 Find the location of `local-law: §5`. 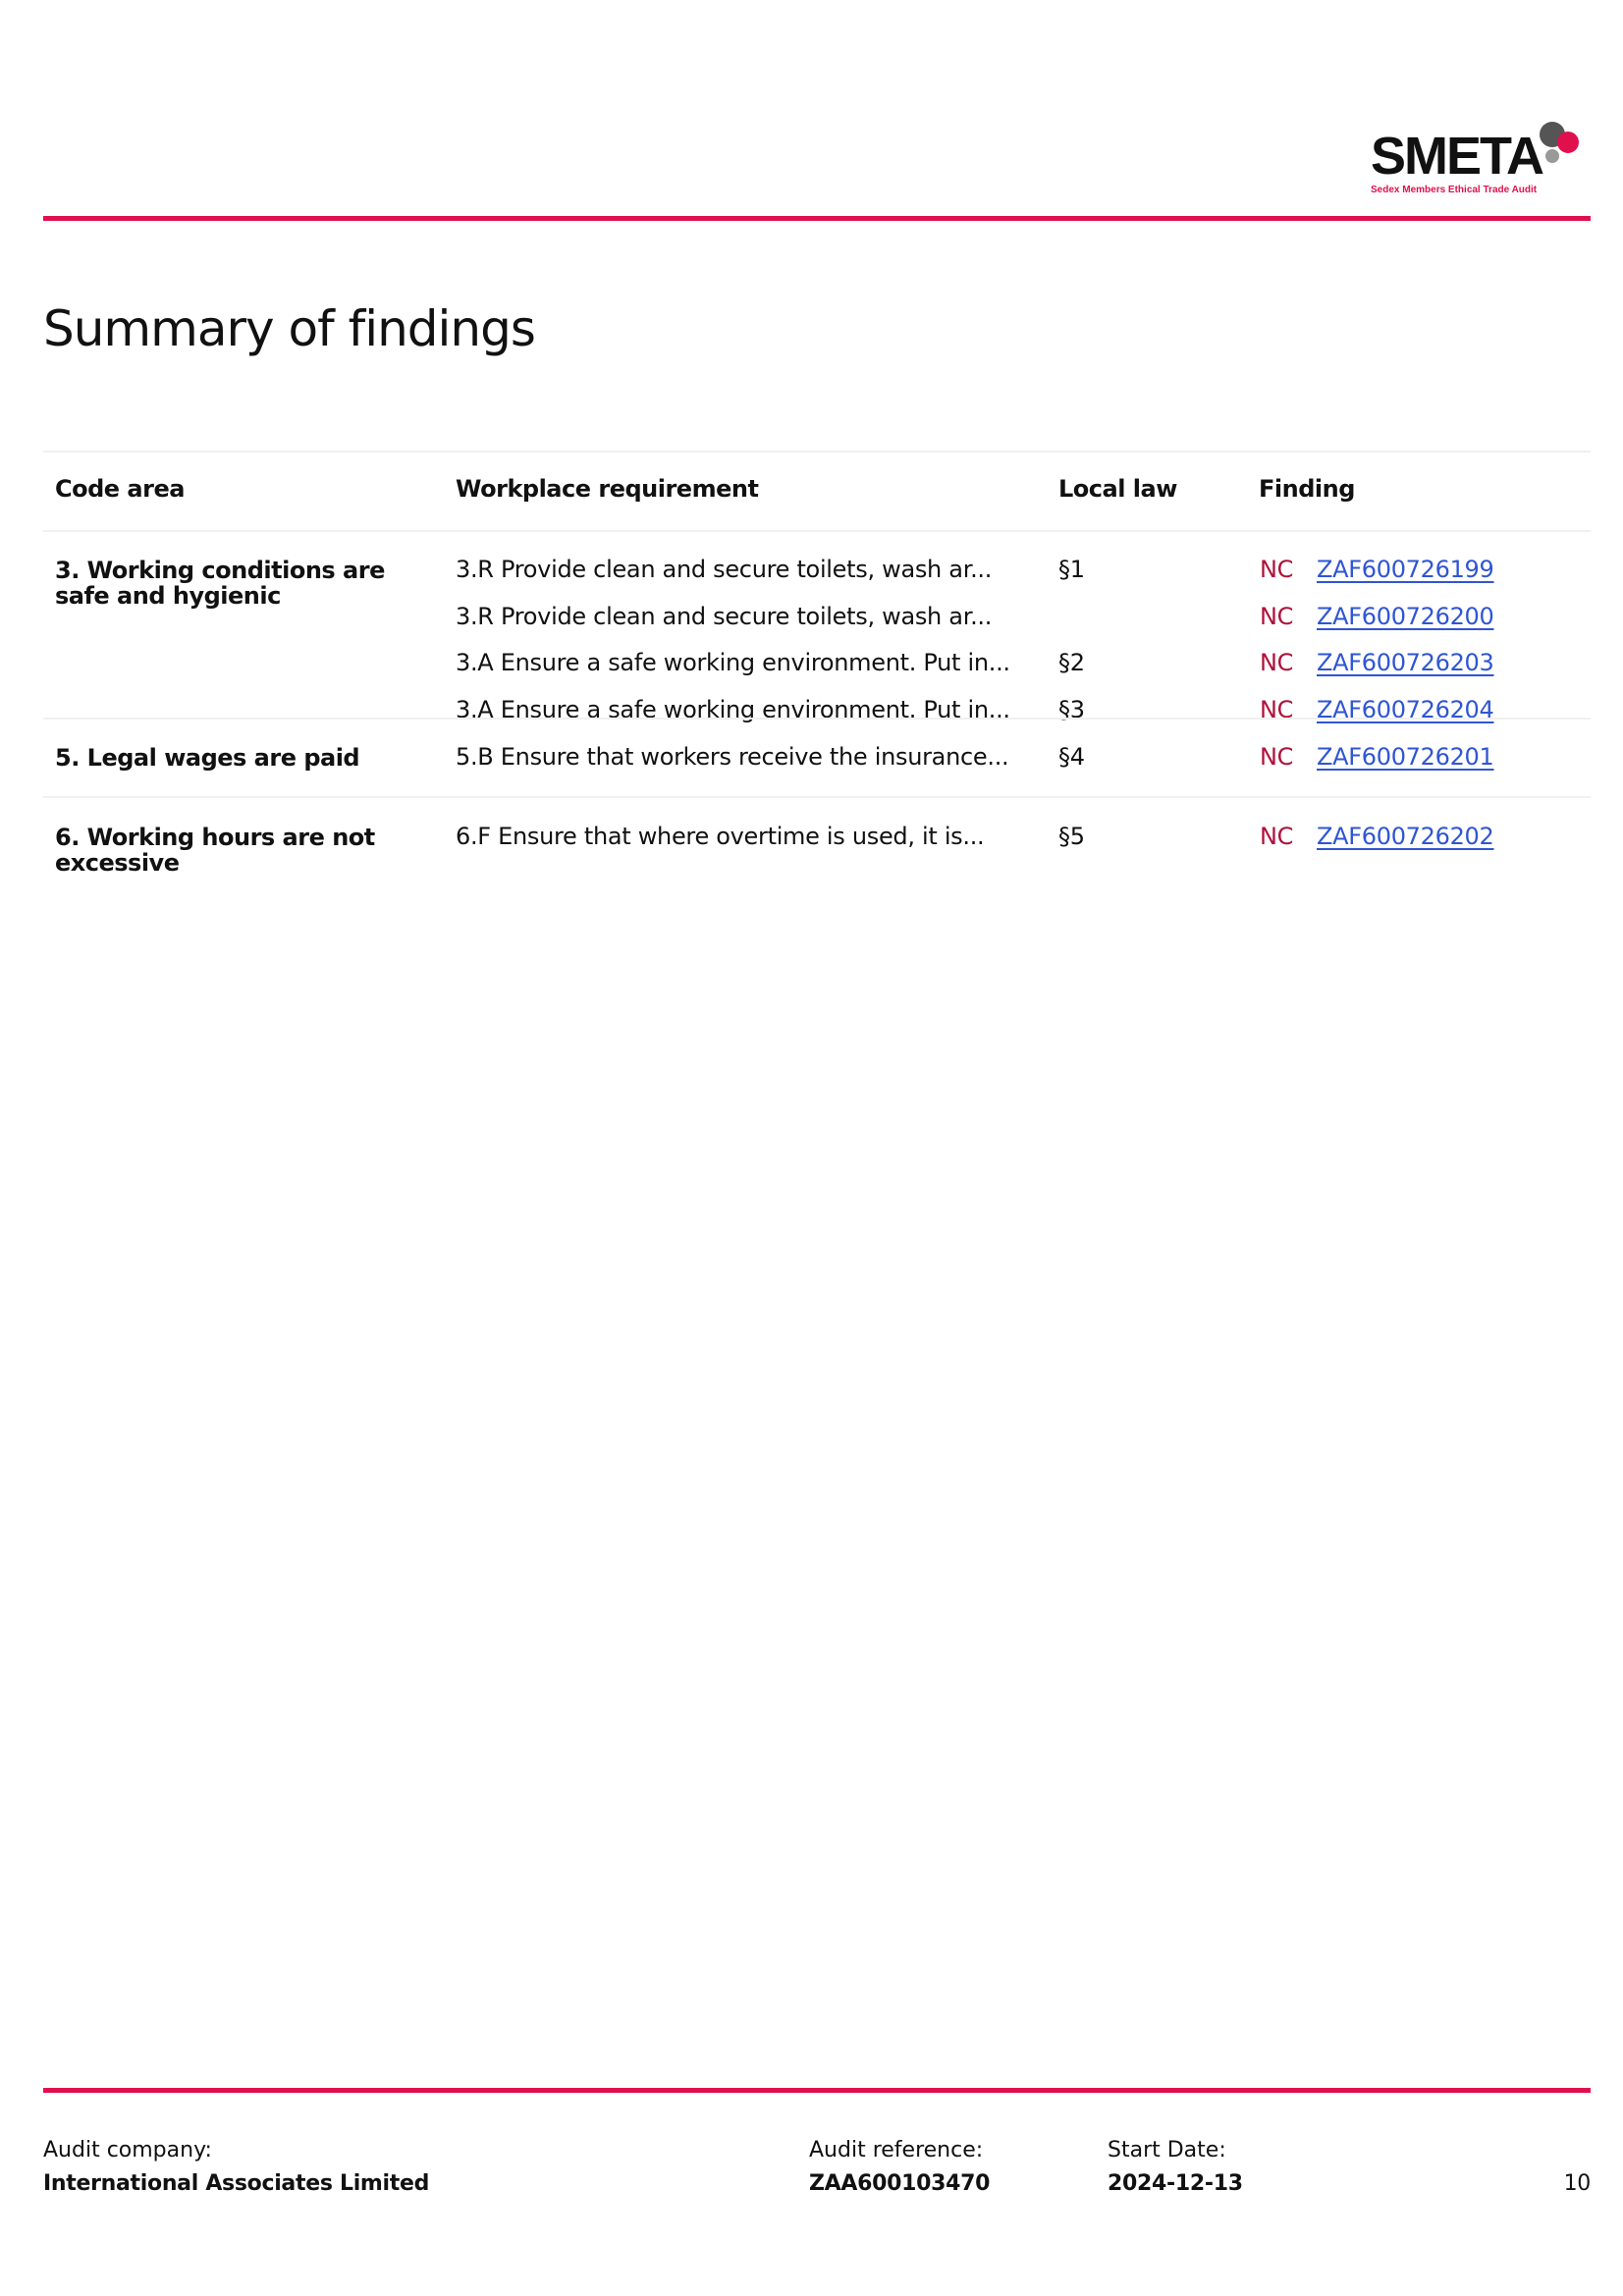

local-law: §5 is located at coordinates (1071, 837).